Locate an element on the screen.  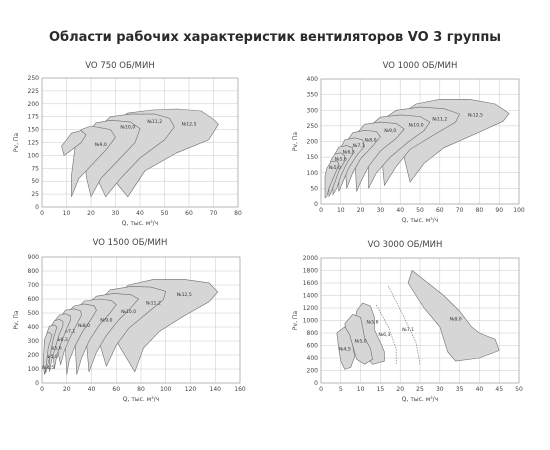
y-tick-label: 800 is located at coordinates (313, 333).